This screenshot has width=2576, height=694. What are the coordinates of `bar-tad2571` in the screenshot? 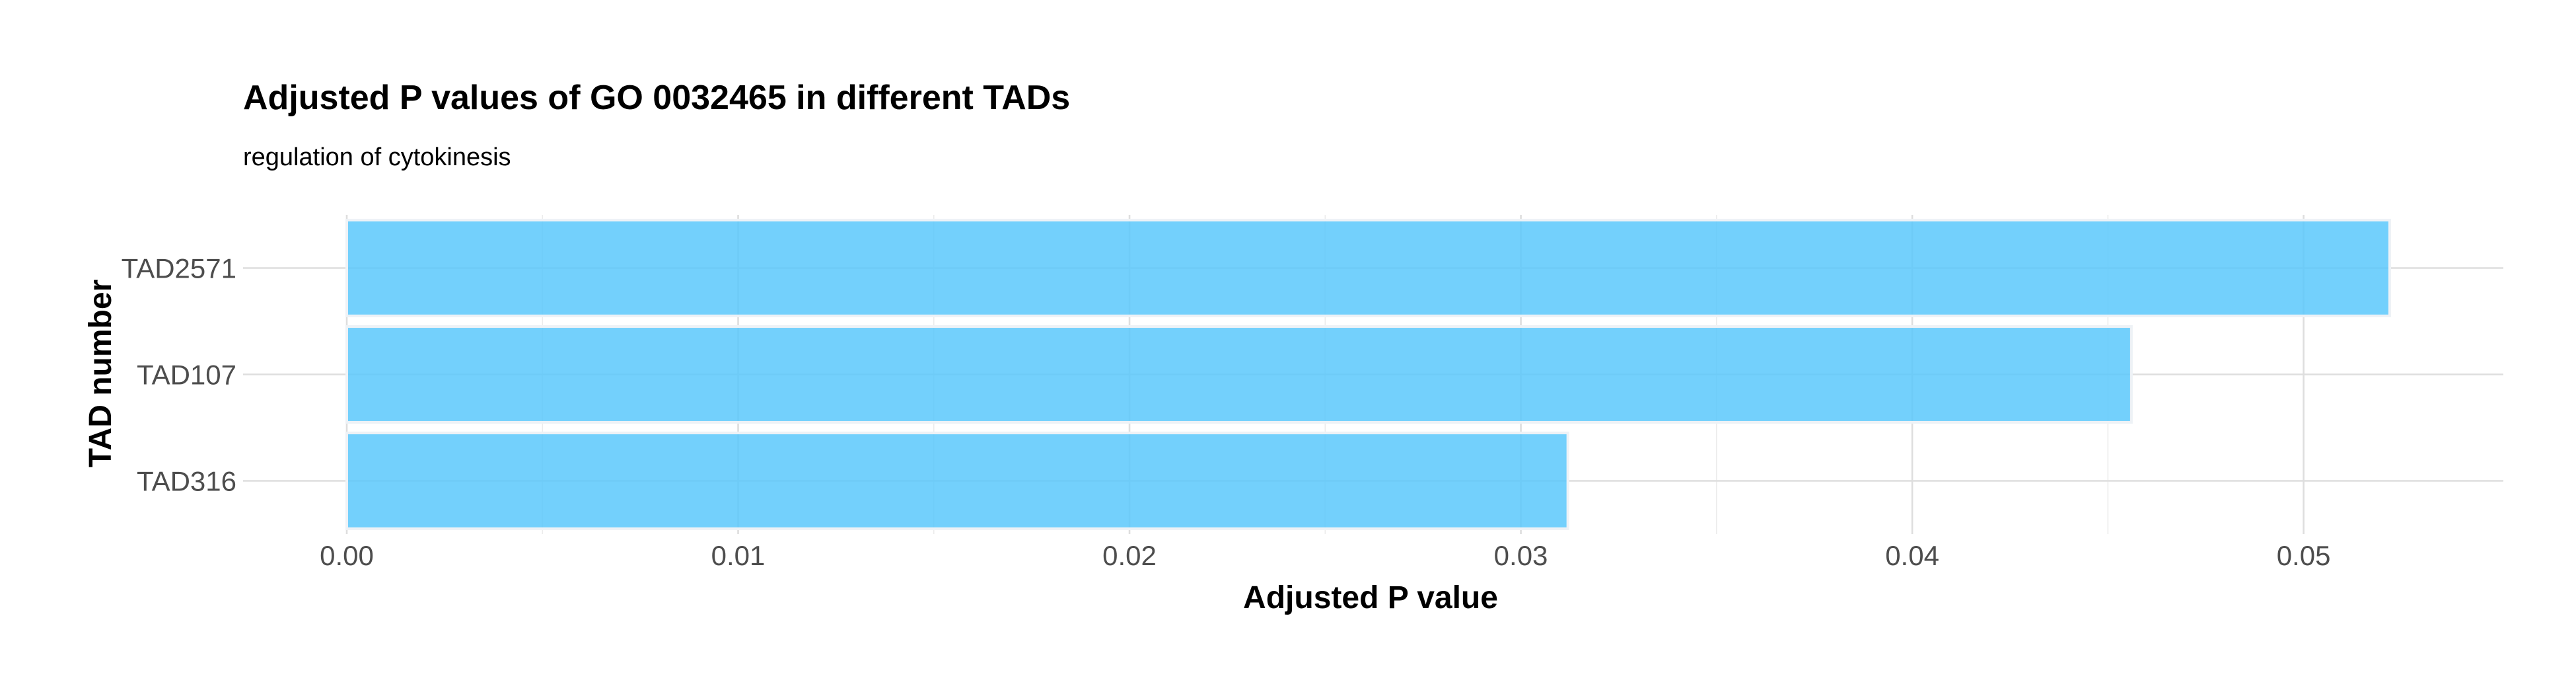 It's located at (1368, 268).